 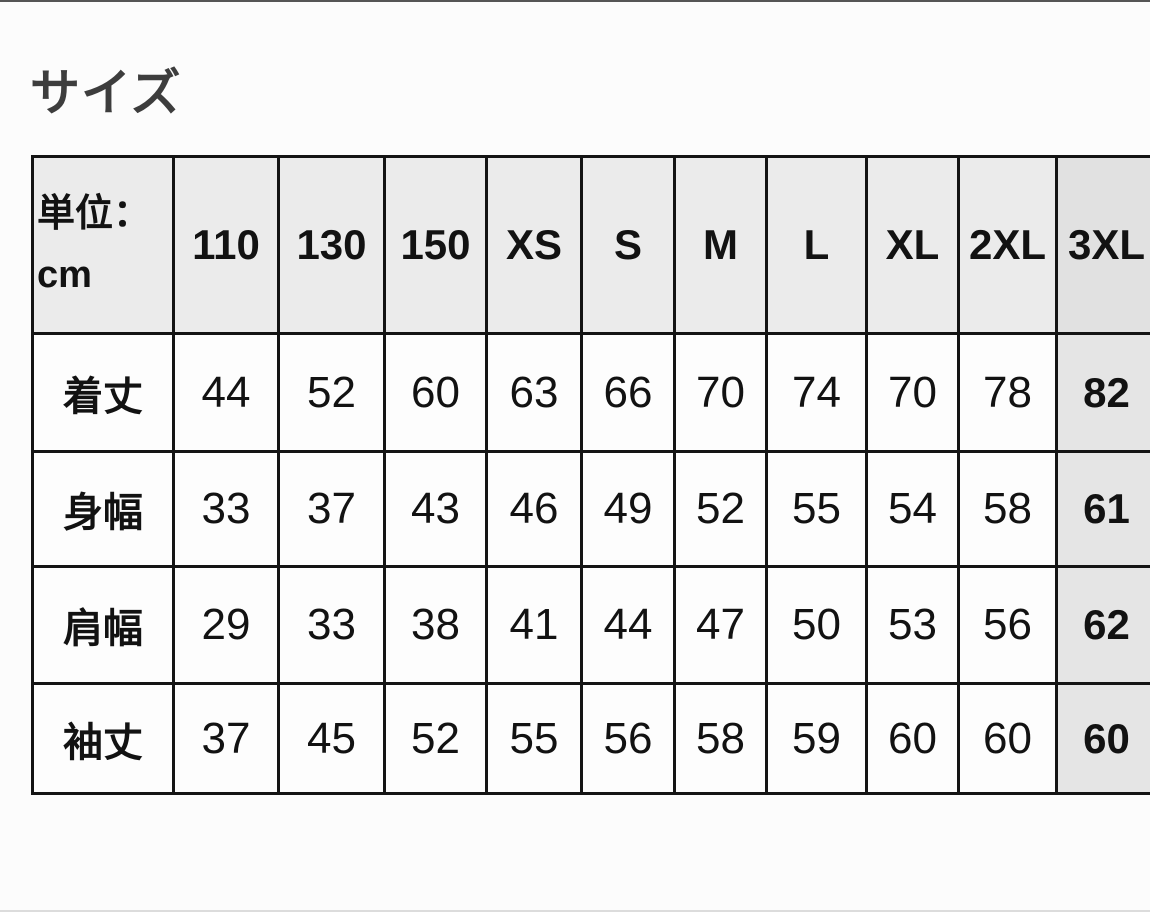 I want to click on size-column-header: XS, so click(x=534, y=245).